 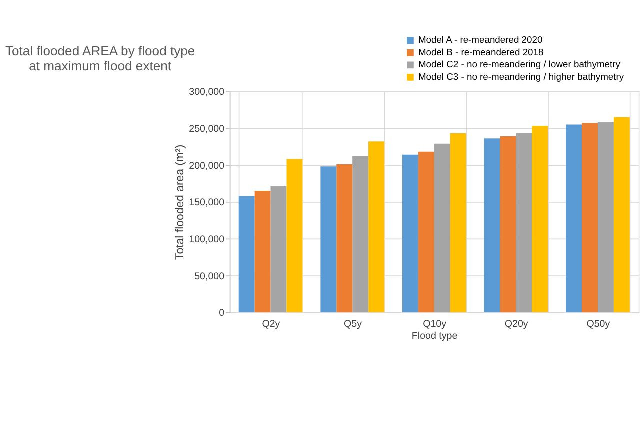 What do you see at coordinates (207, 203) in the screenshot?
I see `y-tick-label: 150,000` at bounding box center [207, 203].